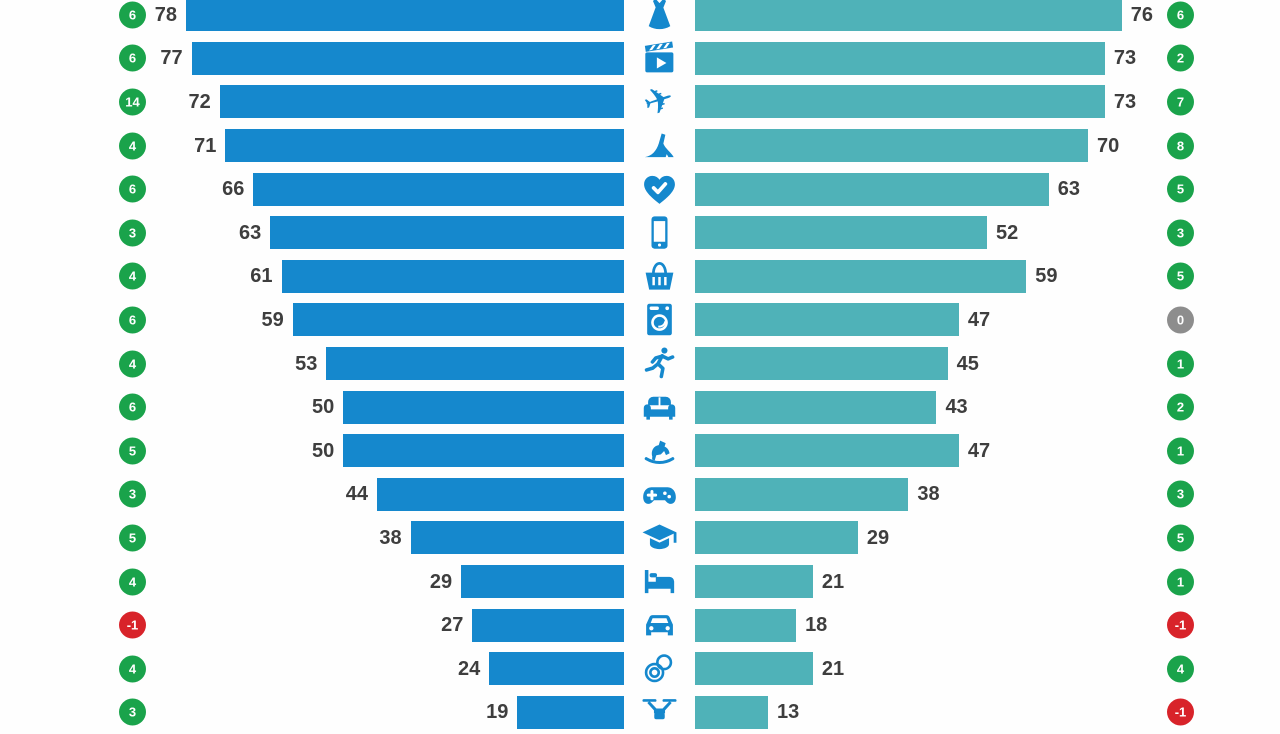  Describe the element at coordinates (1007, 233) in the screenshot. I see `right-value-label: 52` at that location.